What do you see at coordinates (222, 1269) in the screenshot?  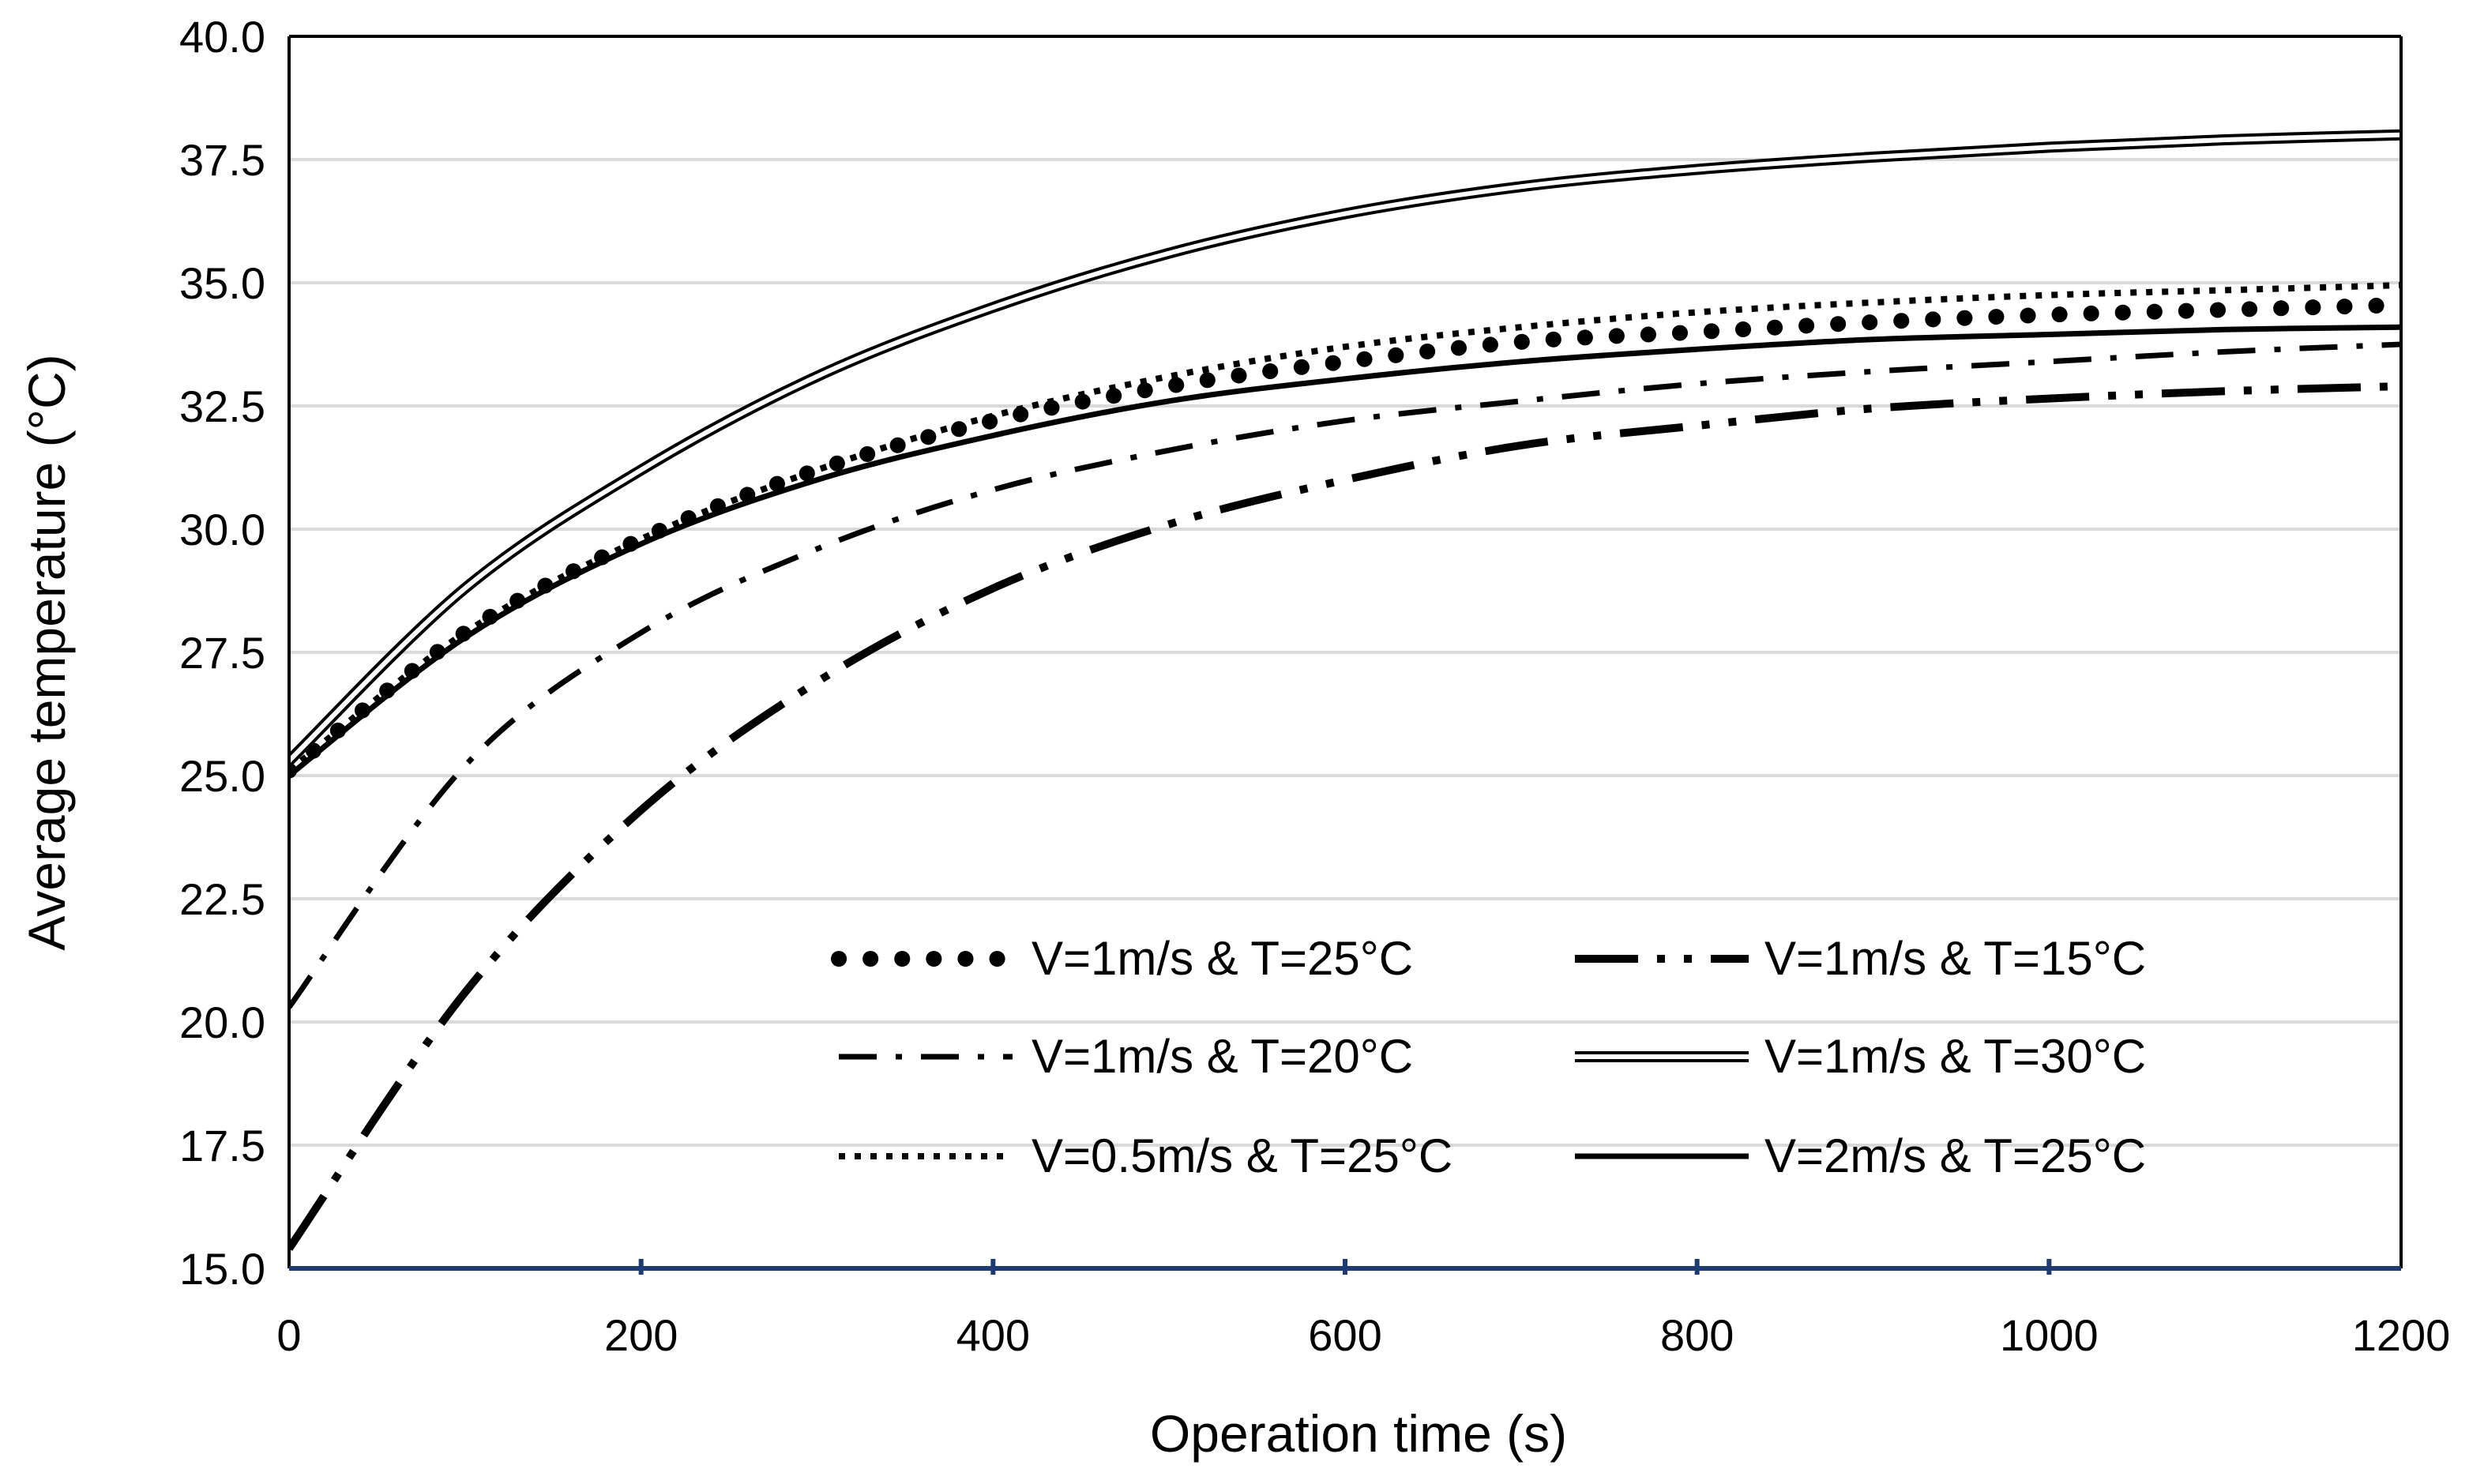 I see `y-tick-label: 15.0` at bounding box center [222, 1269].